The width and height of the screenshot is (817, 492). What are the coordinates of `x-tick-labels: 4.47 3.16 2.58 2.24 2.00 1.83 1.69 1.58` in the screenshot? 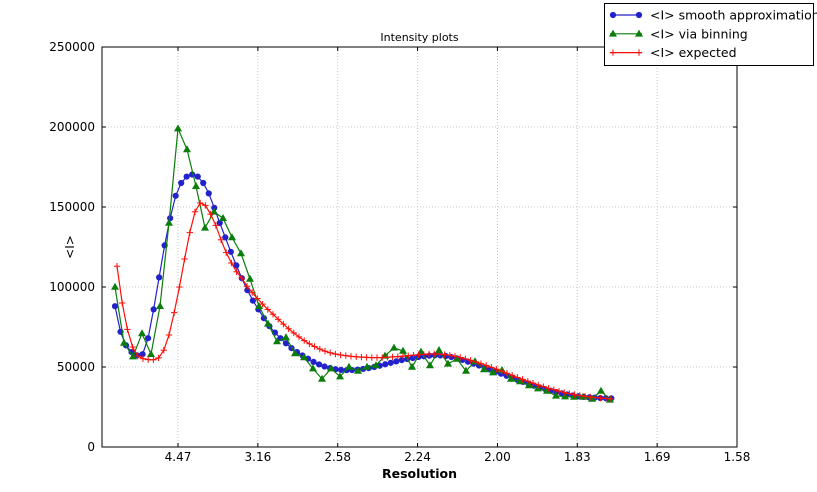 It's located at (458, 457).